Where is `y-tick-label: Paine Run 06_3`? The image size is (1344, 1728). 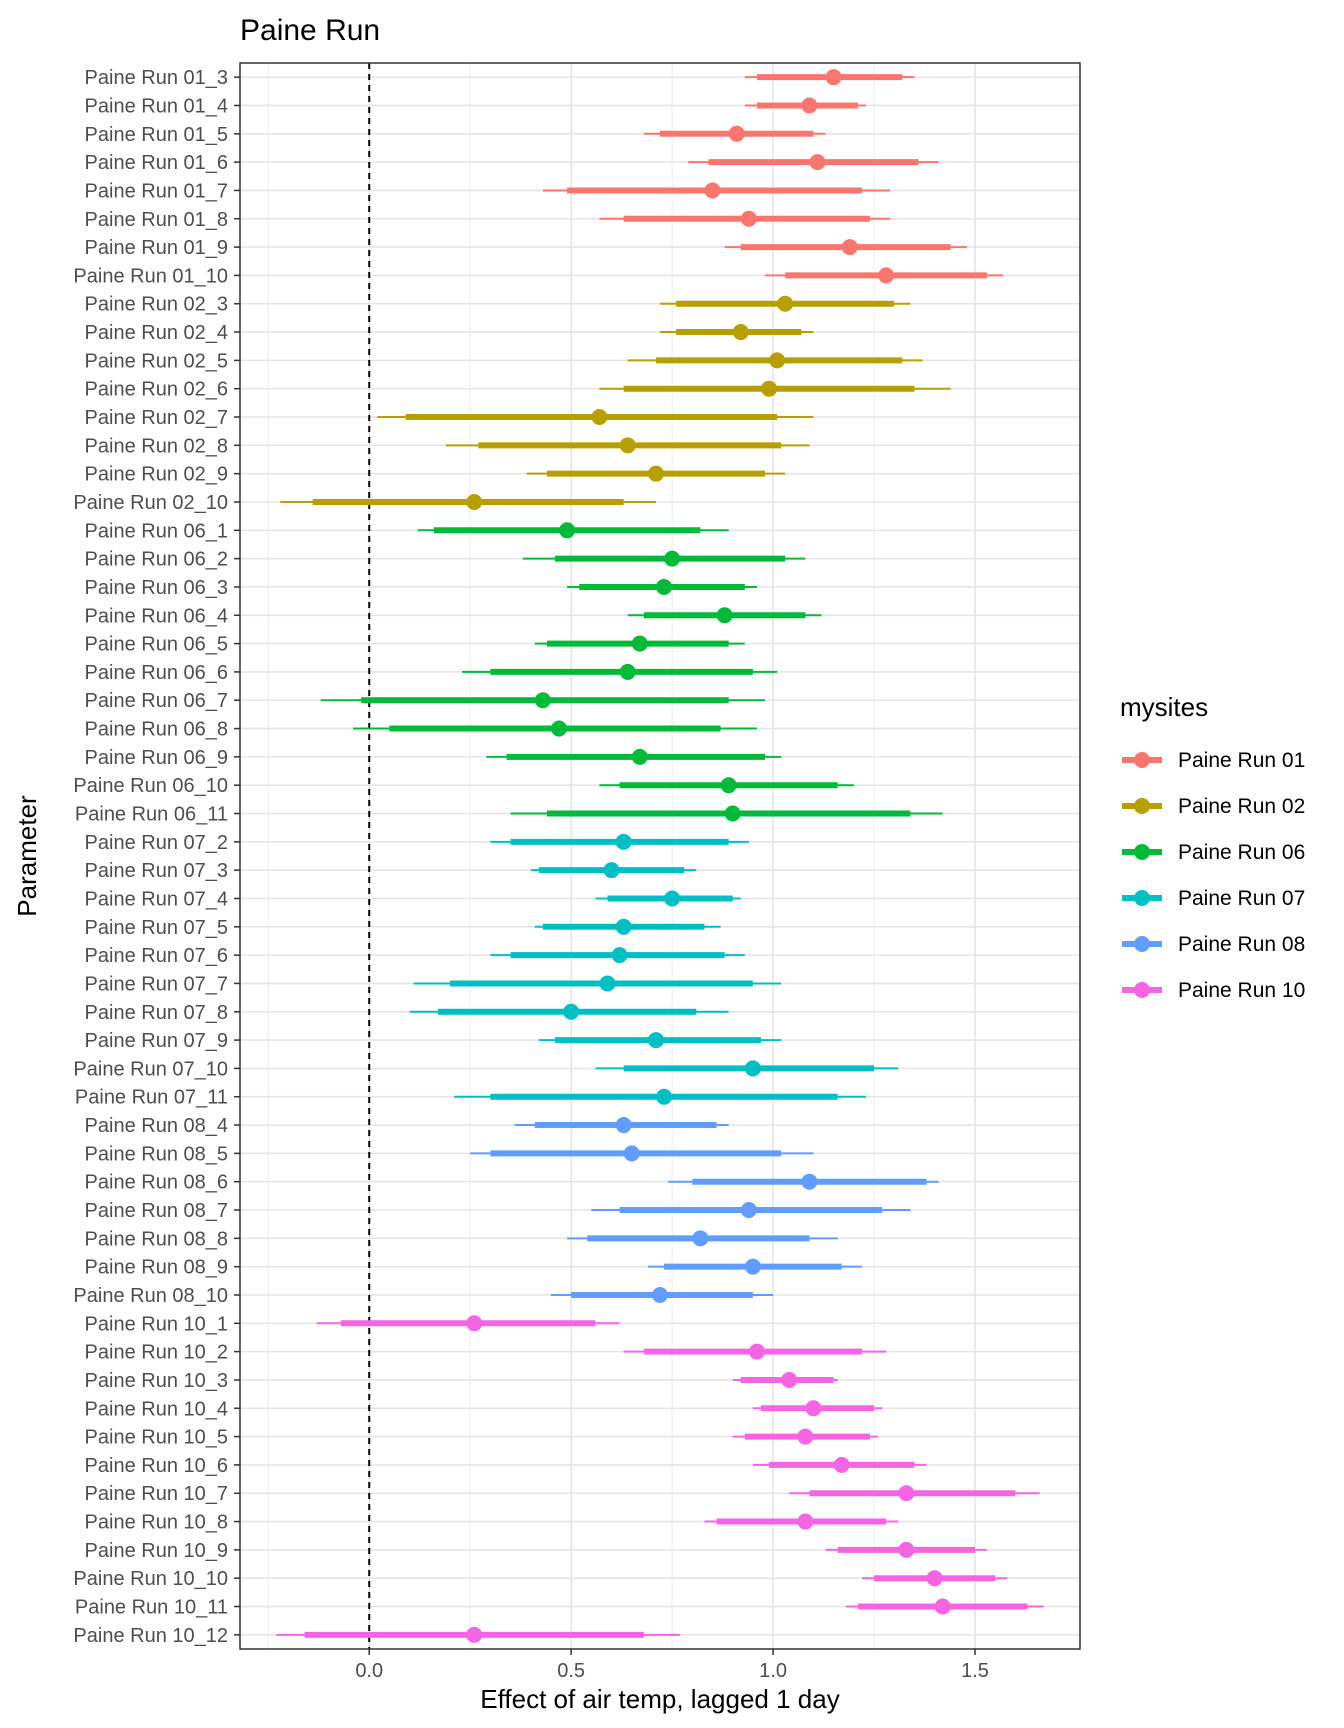 y-tick-label: Paine Run 06_3 is located at coordinates (156, 588).